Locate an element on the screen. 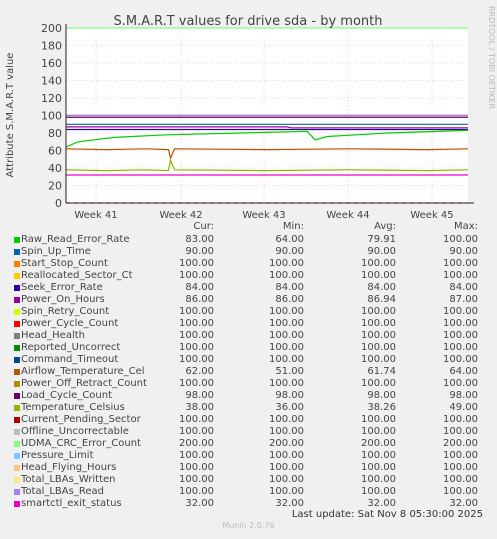  legend-series-name: Power_On_Hours is located at coordinates (63, 299).